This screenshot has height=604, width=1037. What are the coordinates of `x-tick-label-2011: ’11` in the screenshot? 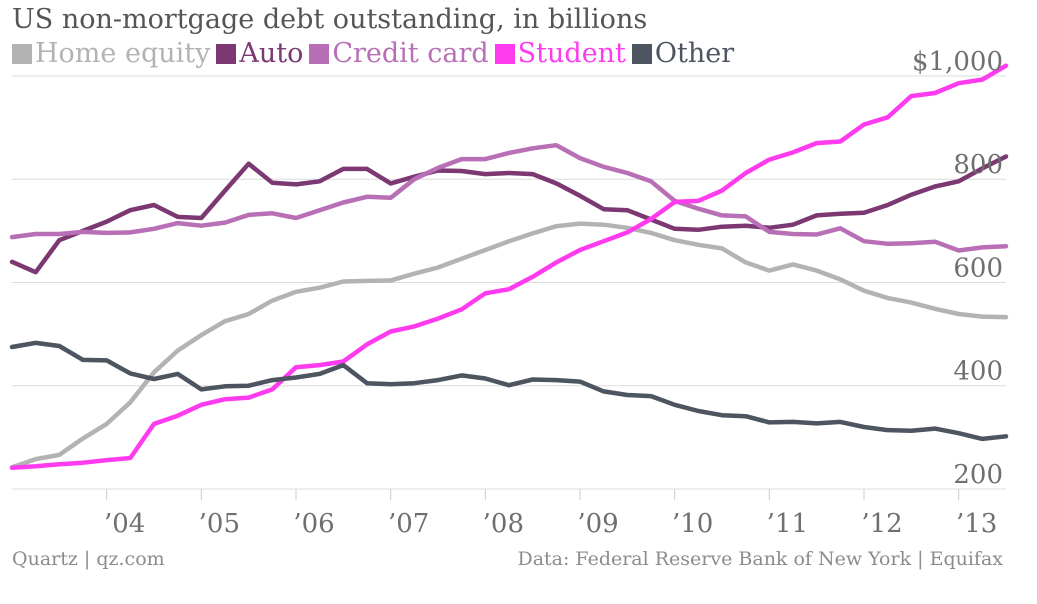 It's located at (787, 524).